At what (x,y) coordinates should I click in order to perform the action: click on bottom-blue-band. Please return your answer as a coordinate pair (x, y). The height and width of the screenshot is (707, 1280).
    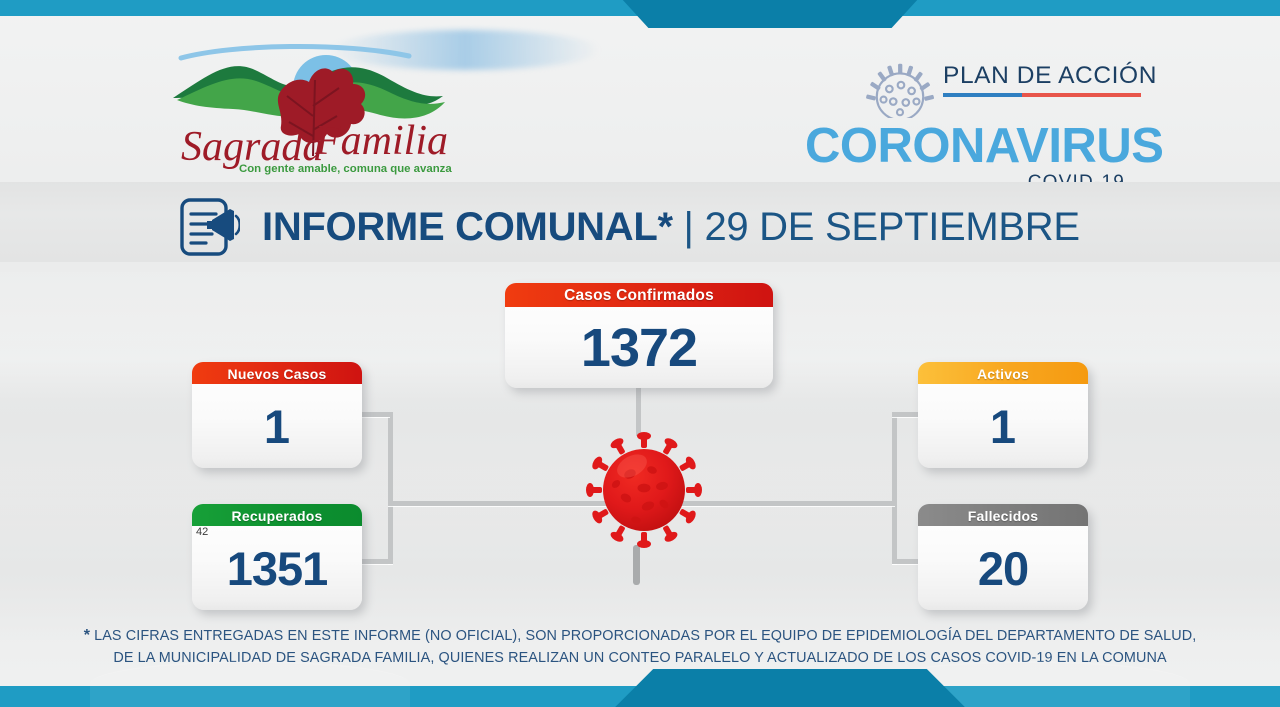
    Looking at the image, I should click on (640, 684).